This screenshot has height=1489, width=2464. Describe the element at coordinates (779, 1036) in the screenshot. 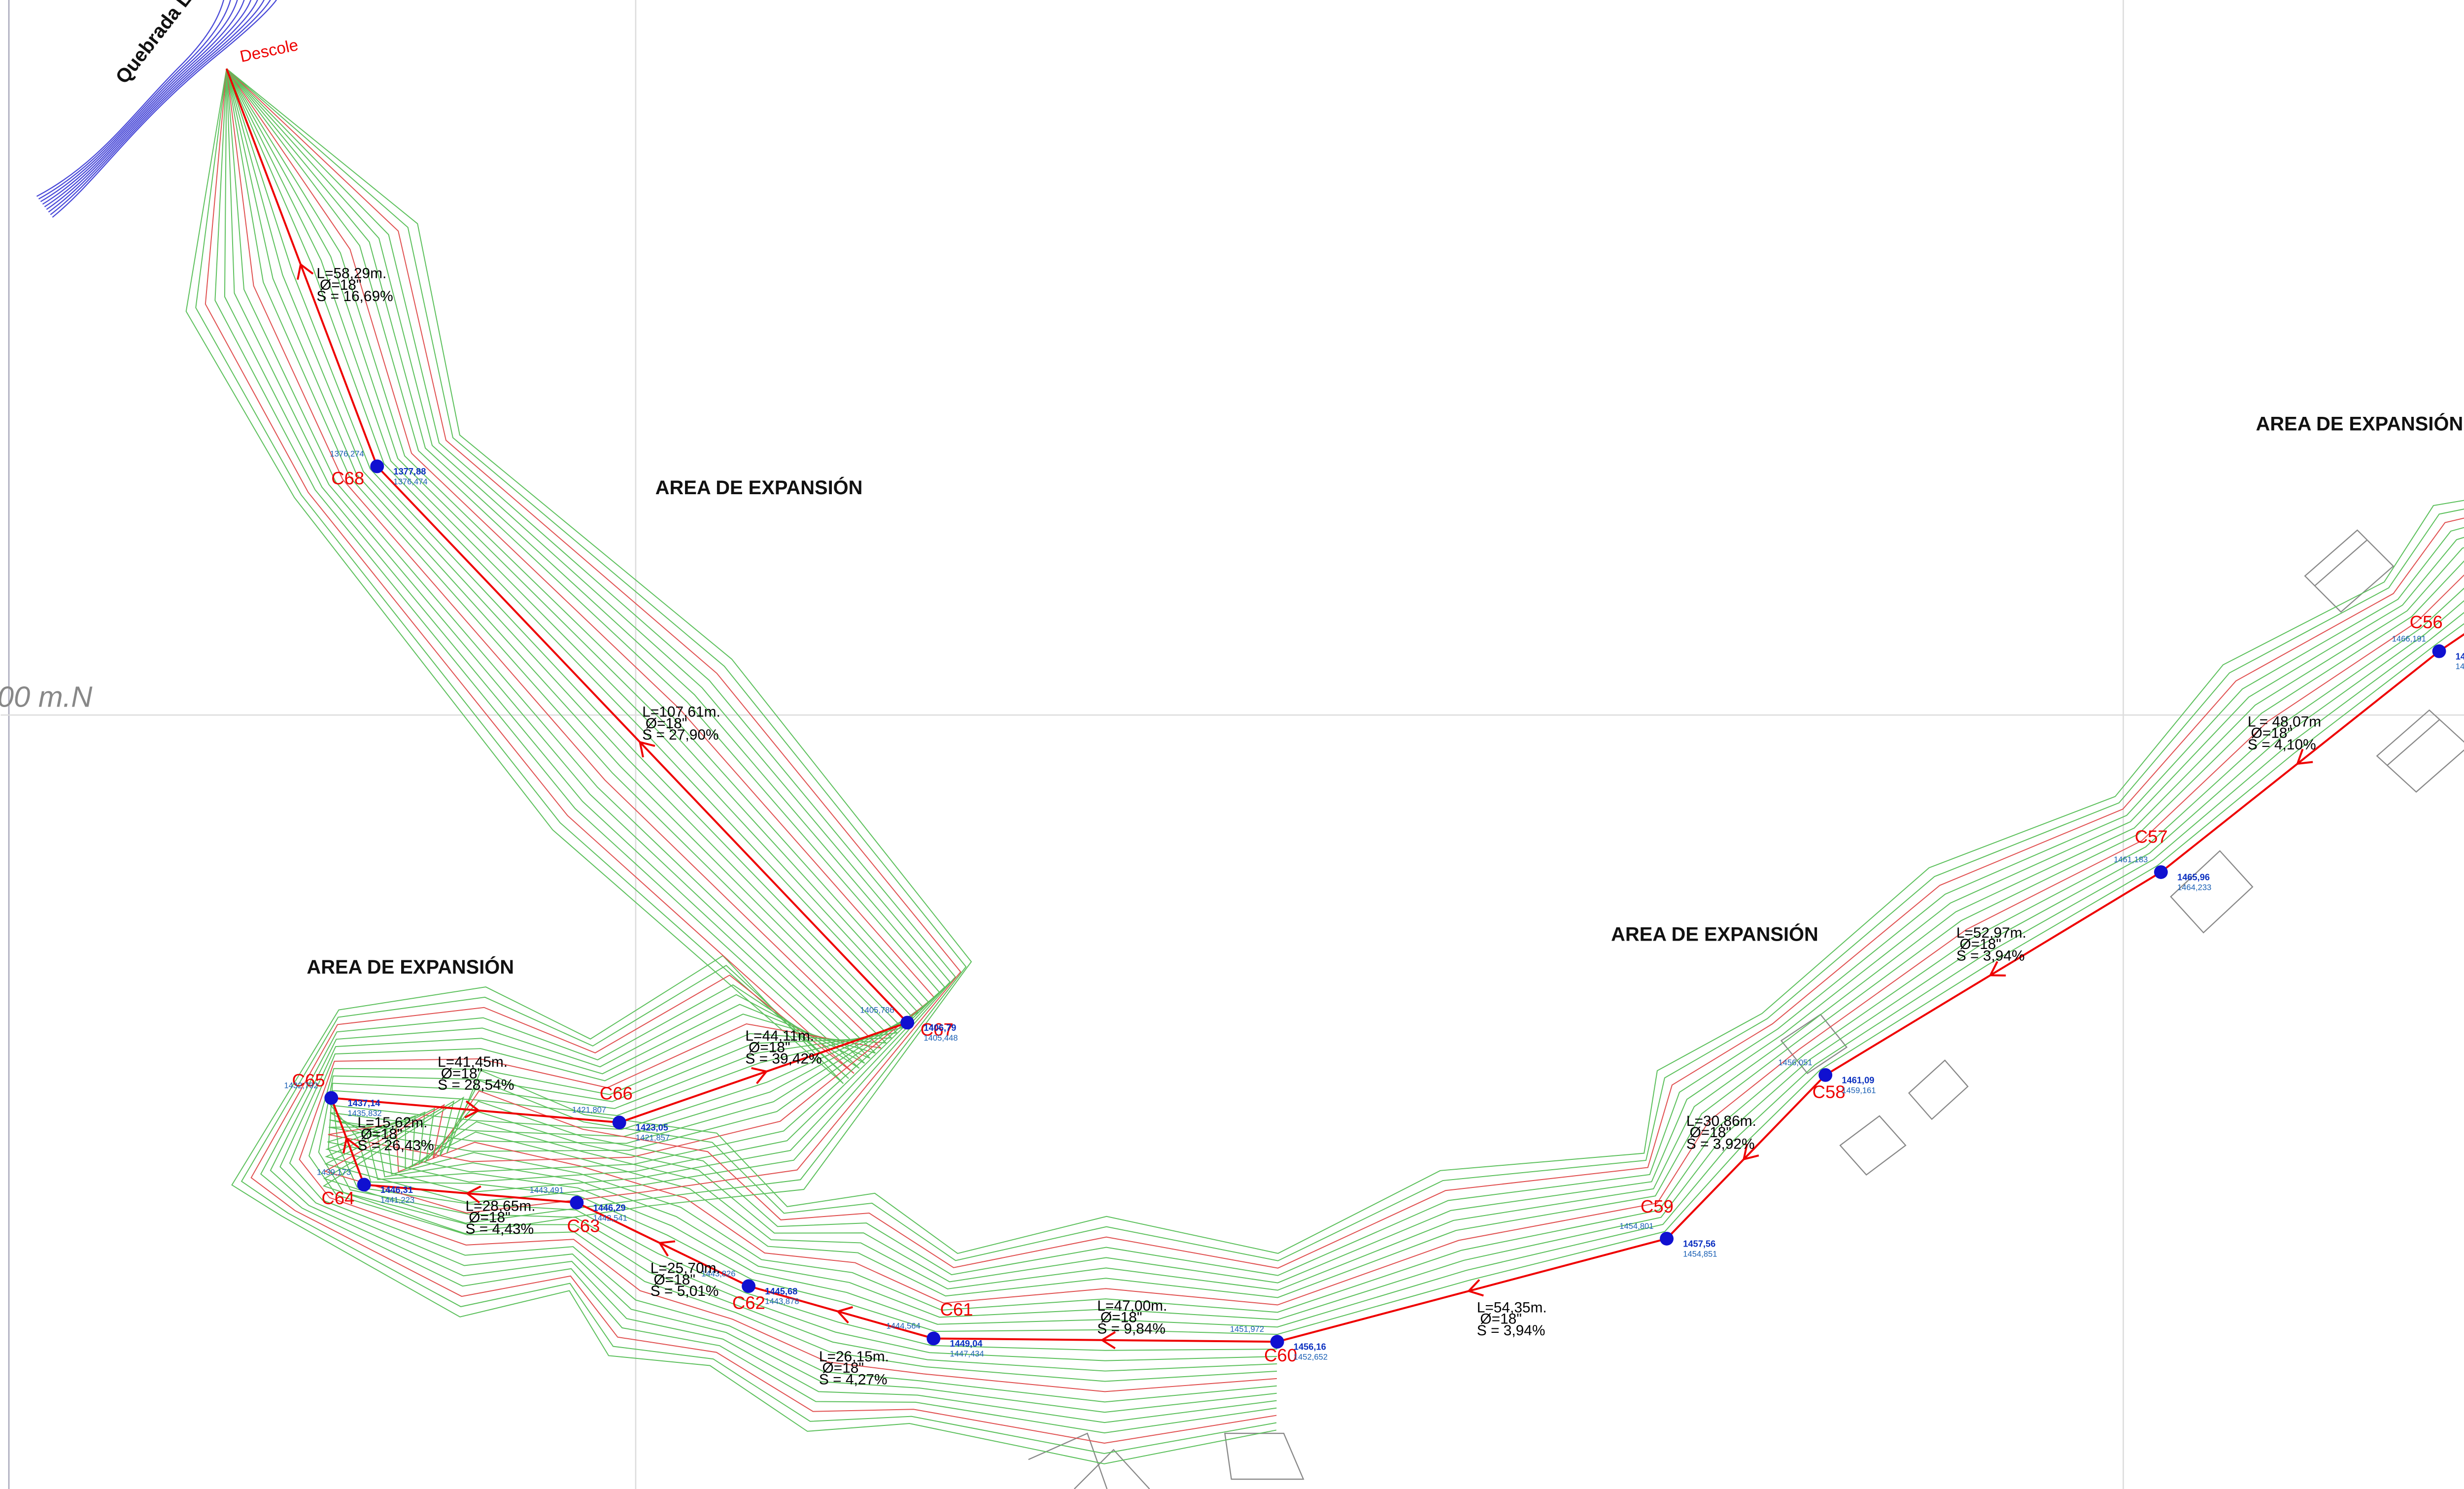

I see `segment-length: L=44,11m.` at that location.